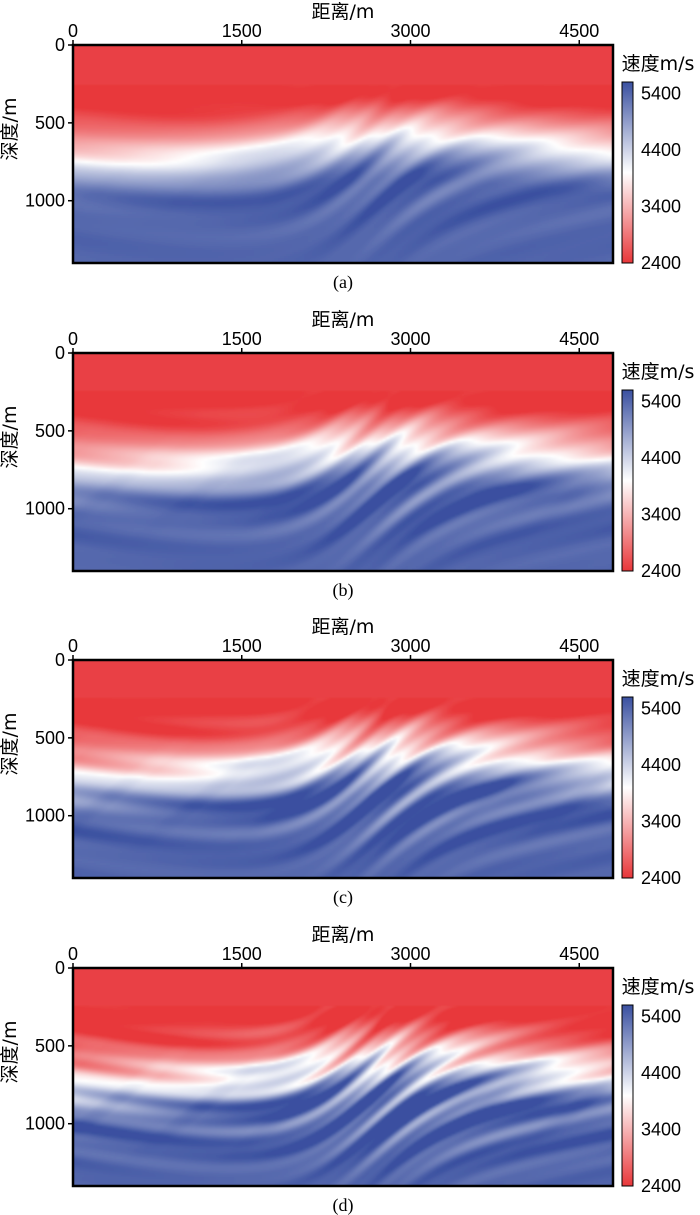 This screenshot has width=700, height=1215. I want to click on panel-caption: (d), so click(343, 1205).